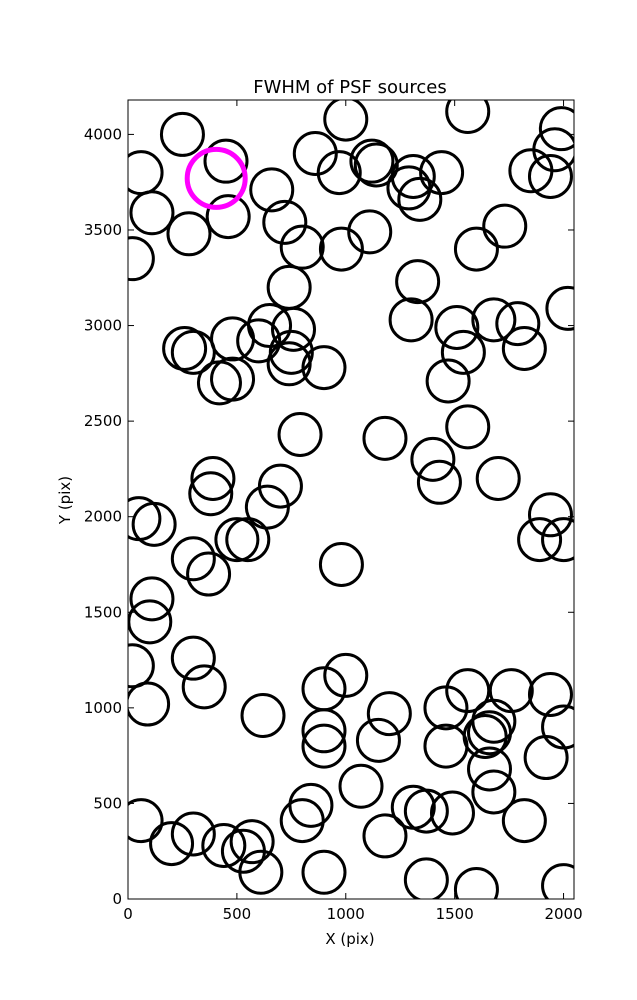 The width and height of the screenshot is (637, 1000). What do you see at coordinates (103, 517) in the screenshot?
I see `y-tick-label: 2000` at bounding box center [103, 517].